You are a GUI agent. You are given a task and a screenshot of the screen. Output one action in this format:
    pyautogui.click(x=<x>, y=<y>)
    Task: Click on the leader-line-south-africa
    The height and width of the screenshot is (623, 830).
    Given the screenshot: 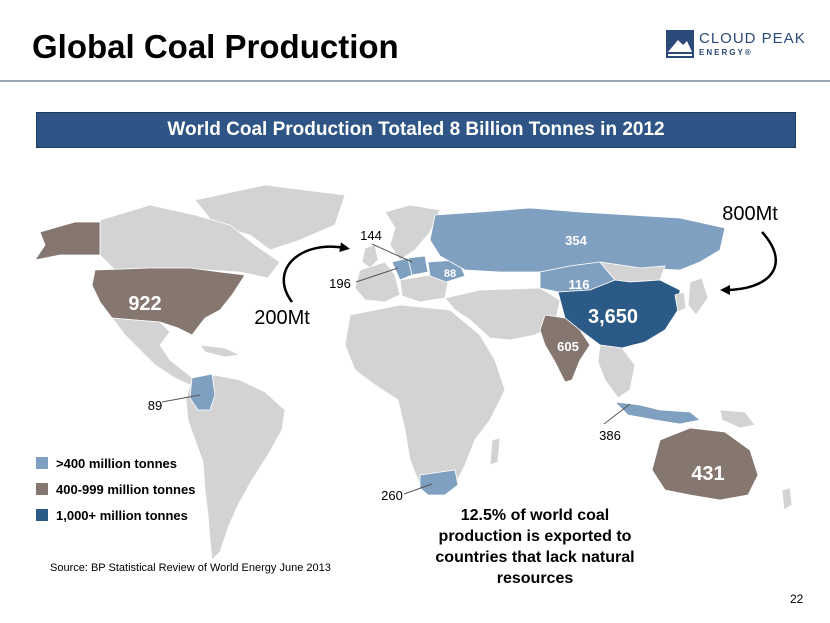 What is the action you would take?
    pyautogui.click(x=418, y=489)
    